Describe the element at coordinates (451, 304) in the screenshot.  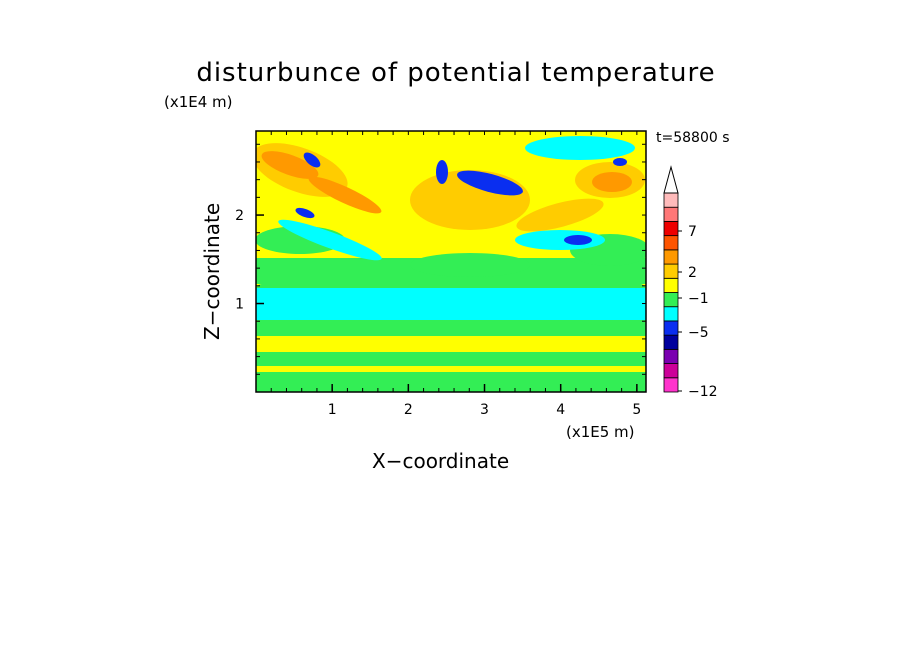
I see `band-cyan` at that location.